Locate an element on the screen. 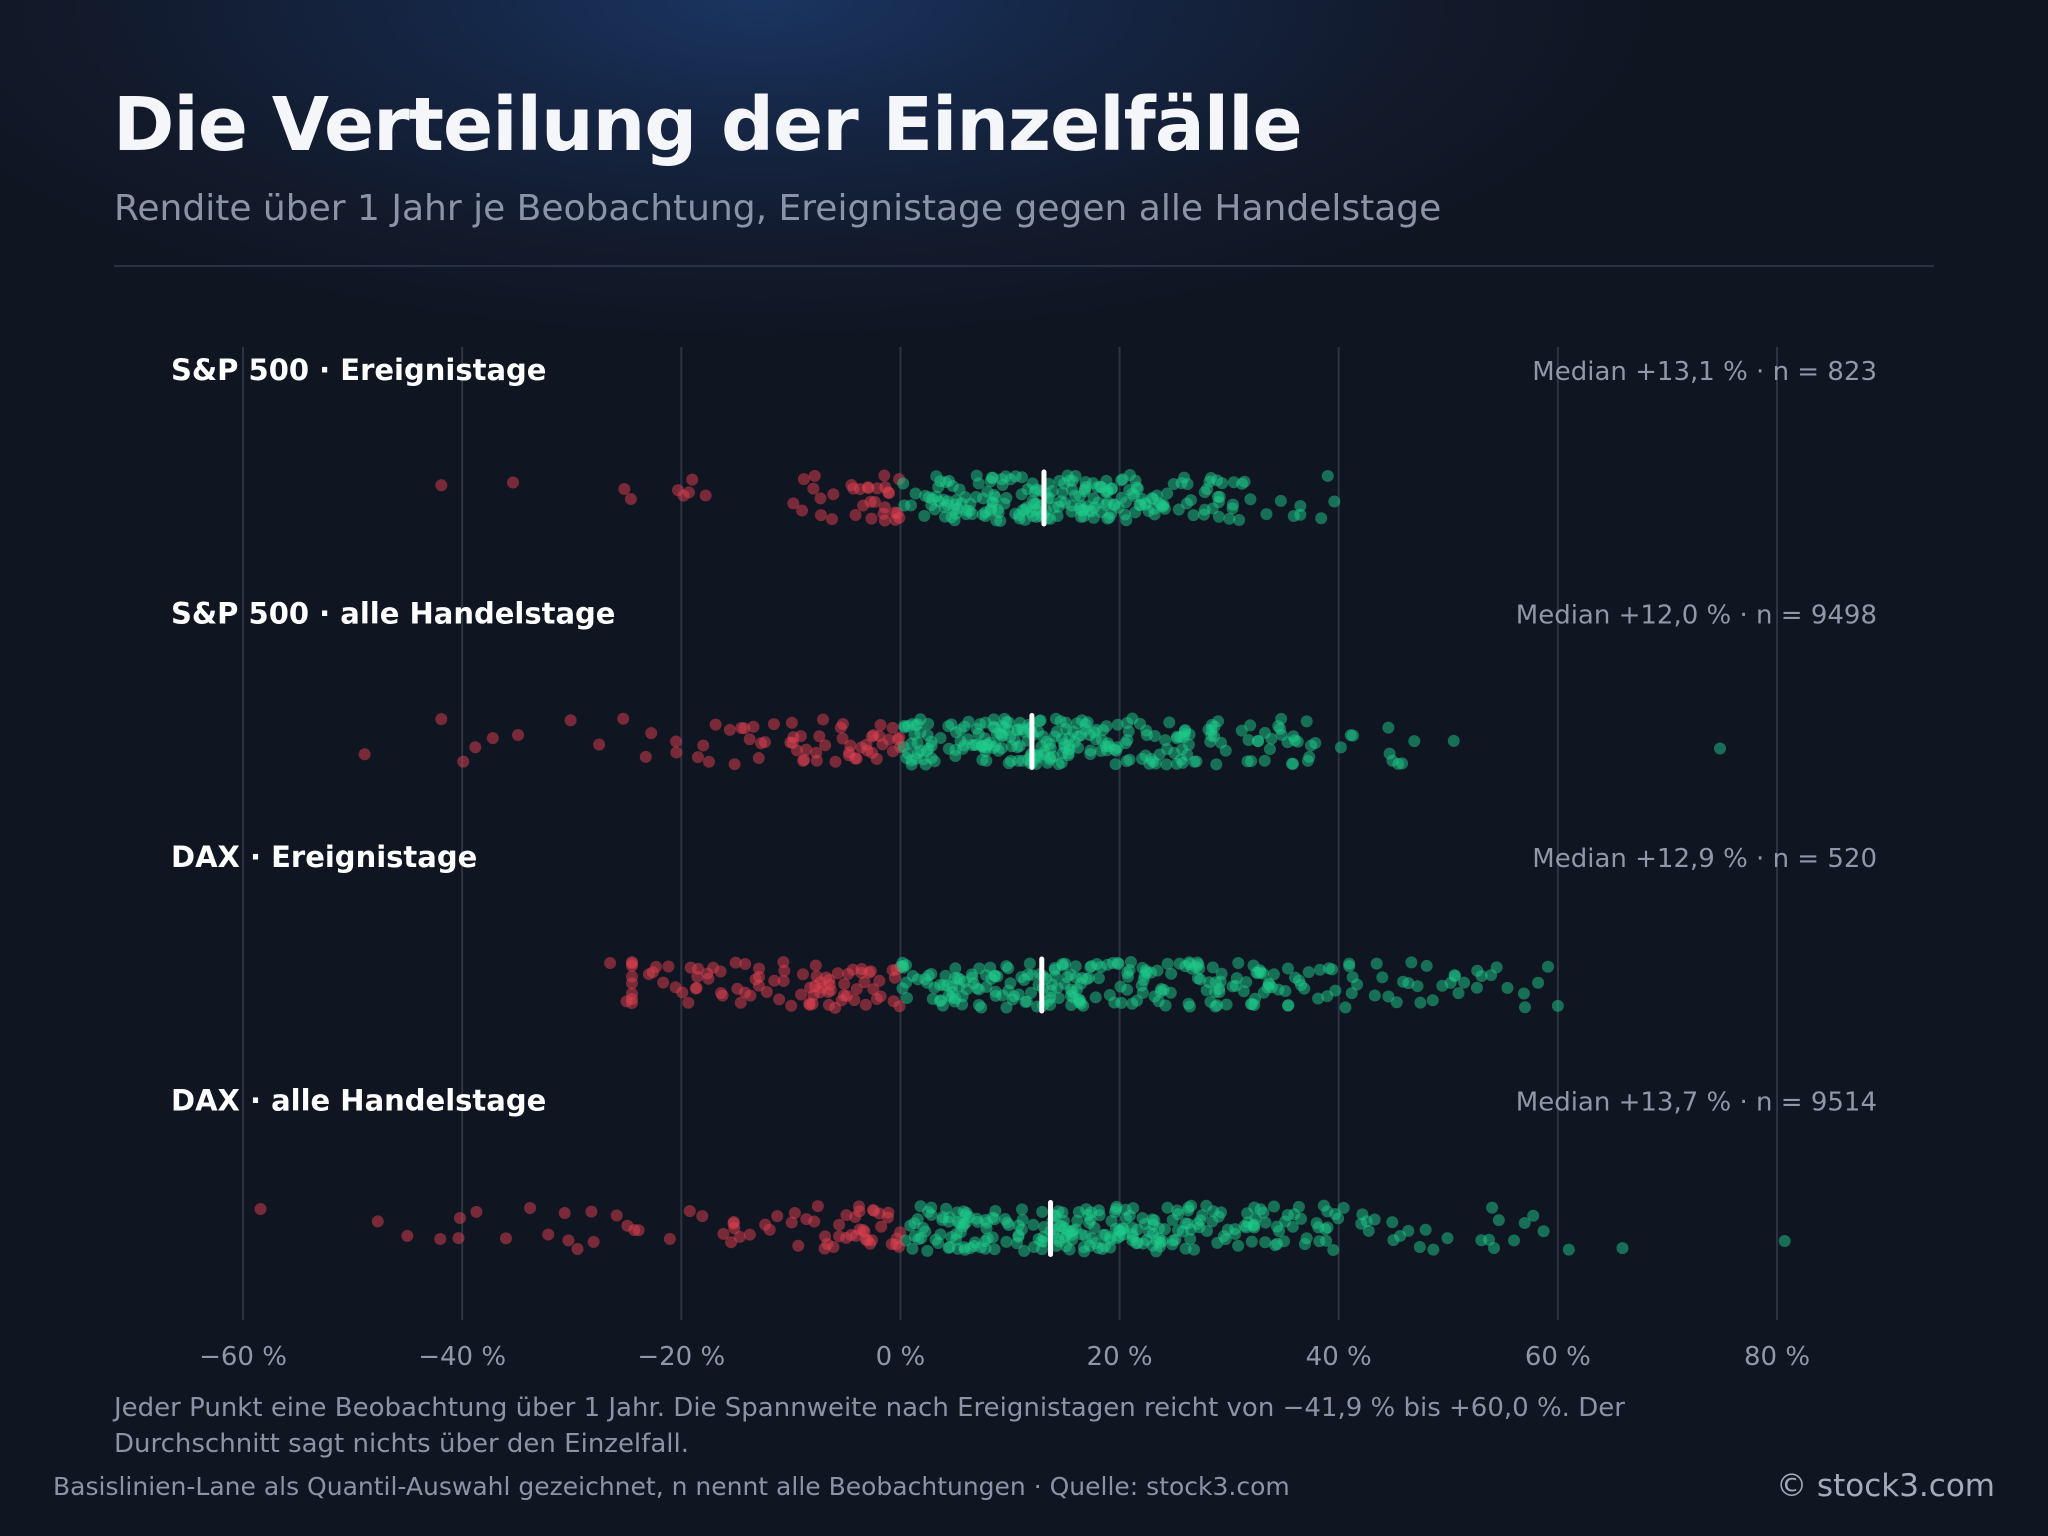 Image resolution: width=2048 pixels, height=1536 pixels. lane-stat: Median +13,7 % · n = 9514 is located at coordinates (1696, 1103).